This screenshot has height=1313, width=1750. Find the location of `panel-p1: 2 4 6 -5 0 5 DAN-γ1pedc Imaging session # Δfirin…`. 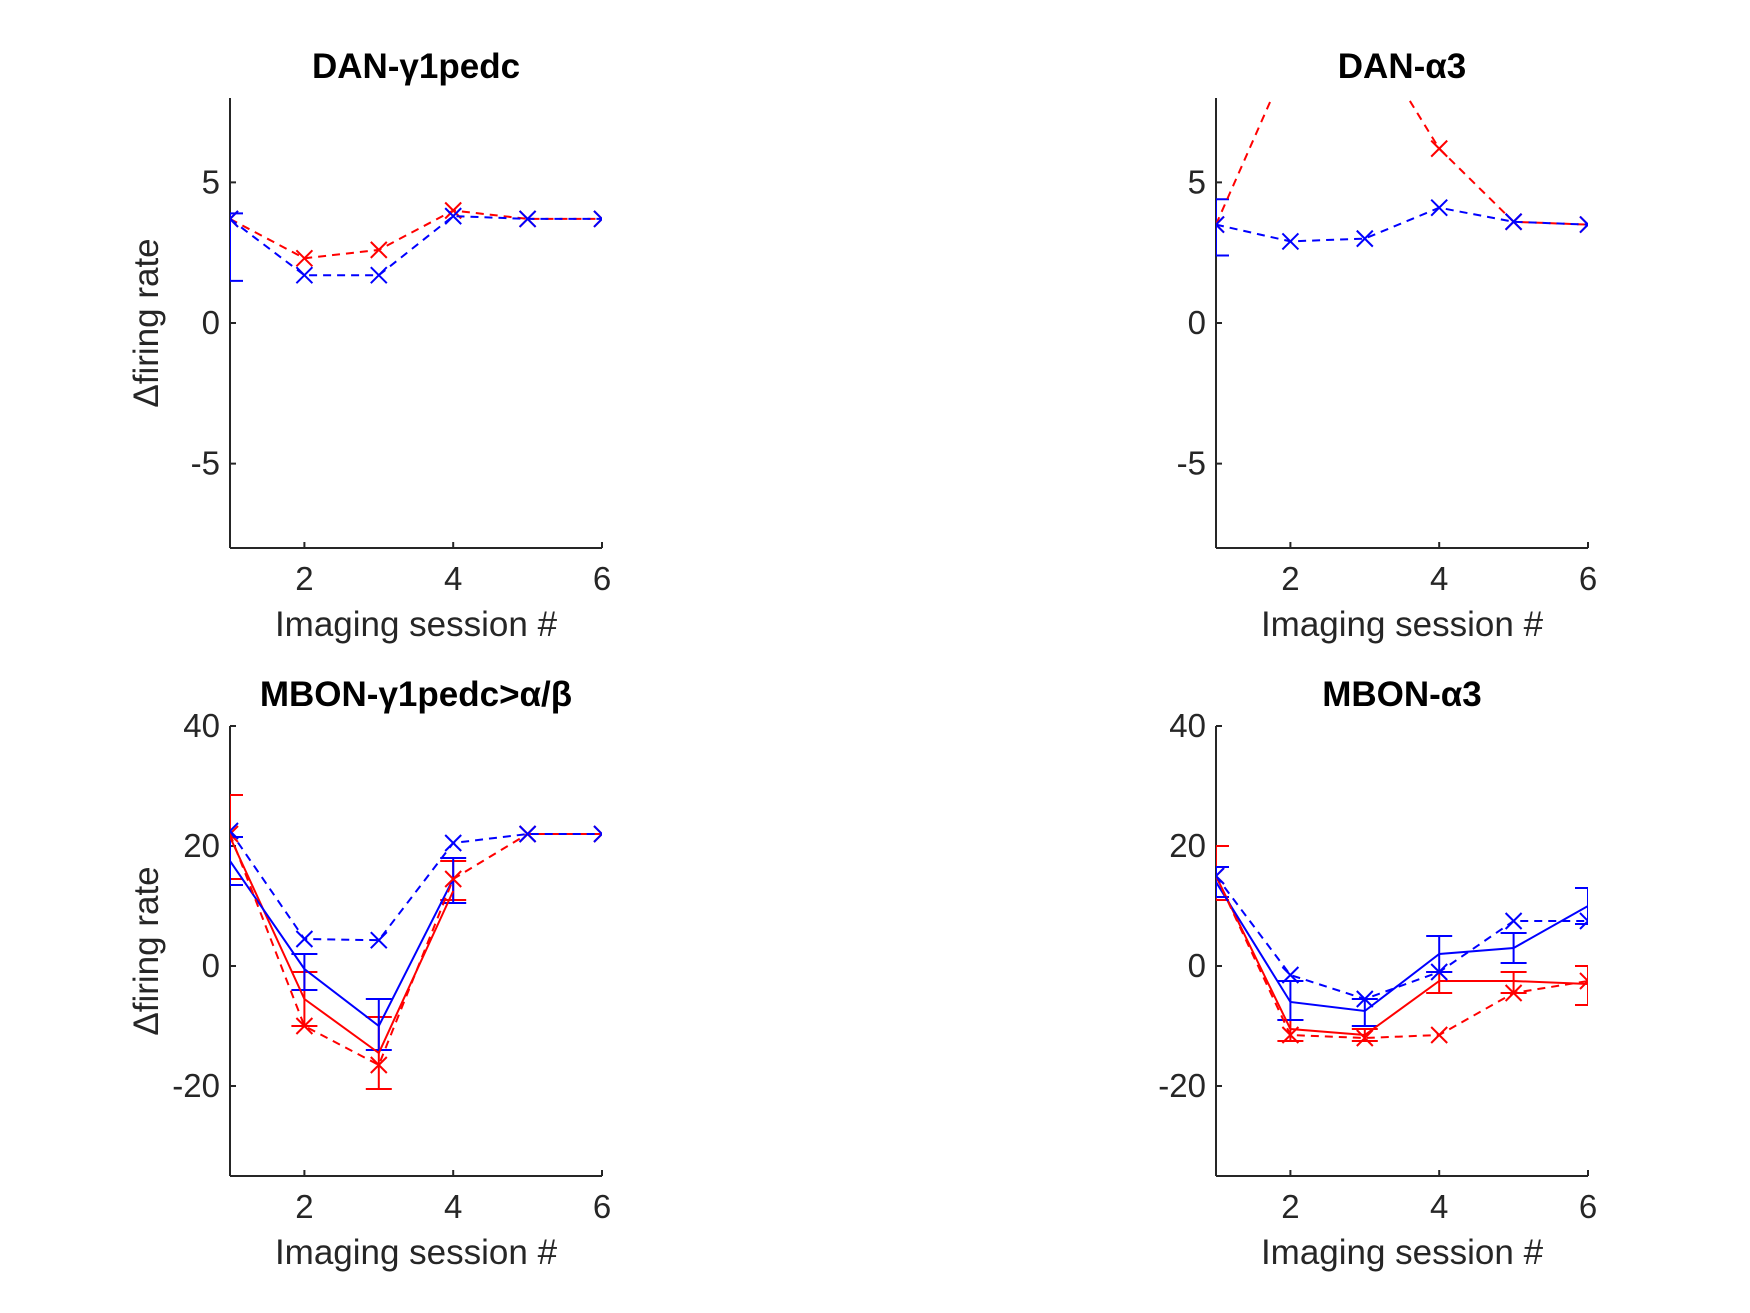

panel-p1: 2 4 6 -5 0 5 DAN-γ1pedc Imaging session # Δfirin… is located at coordinates (369, 345).